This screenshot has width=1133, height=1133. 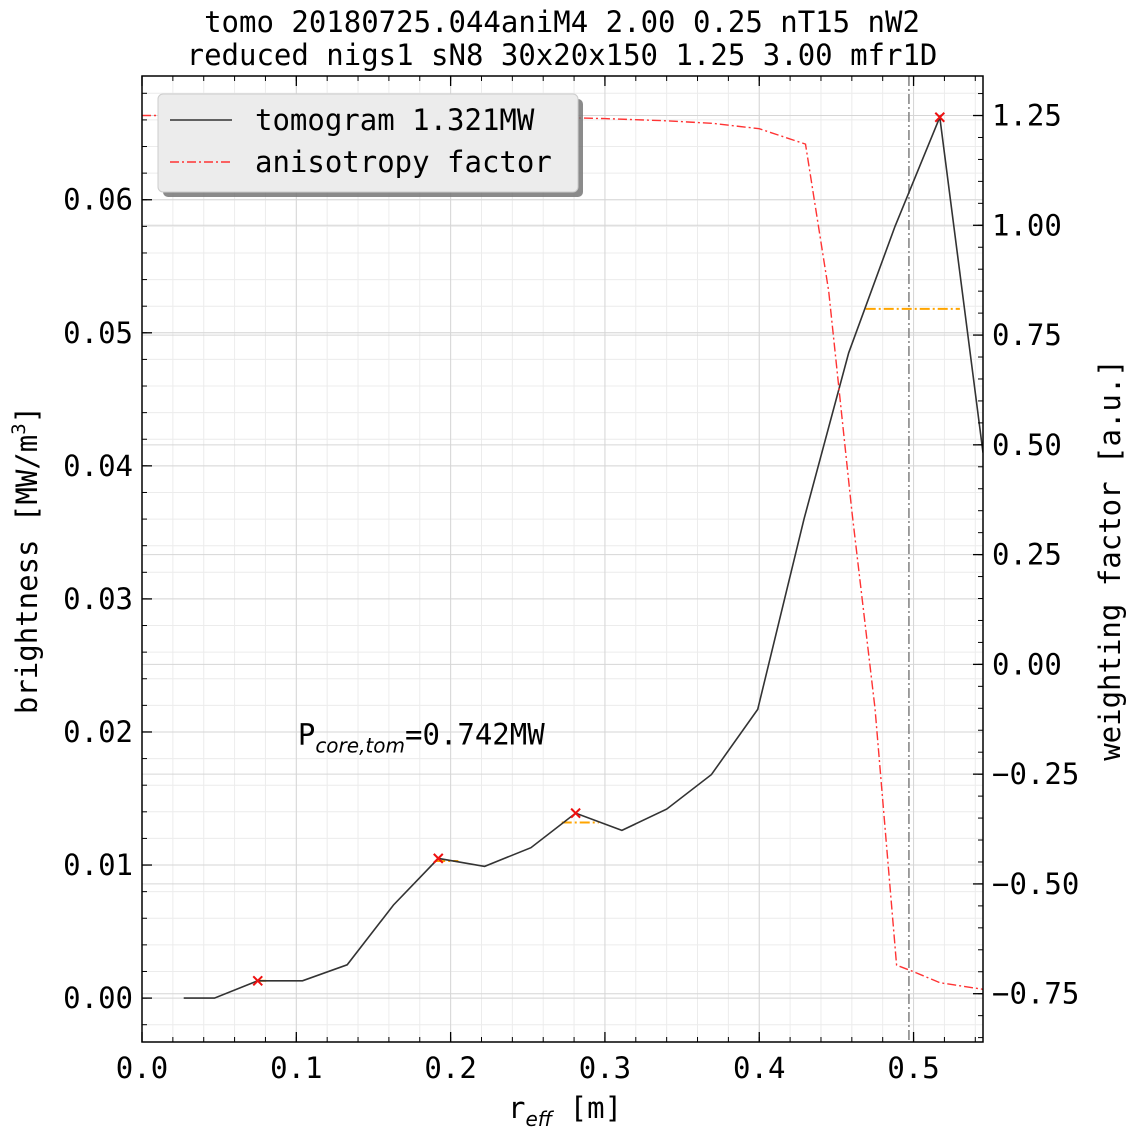 I want to click on annotation-main: P, so click(x=306, y=735).